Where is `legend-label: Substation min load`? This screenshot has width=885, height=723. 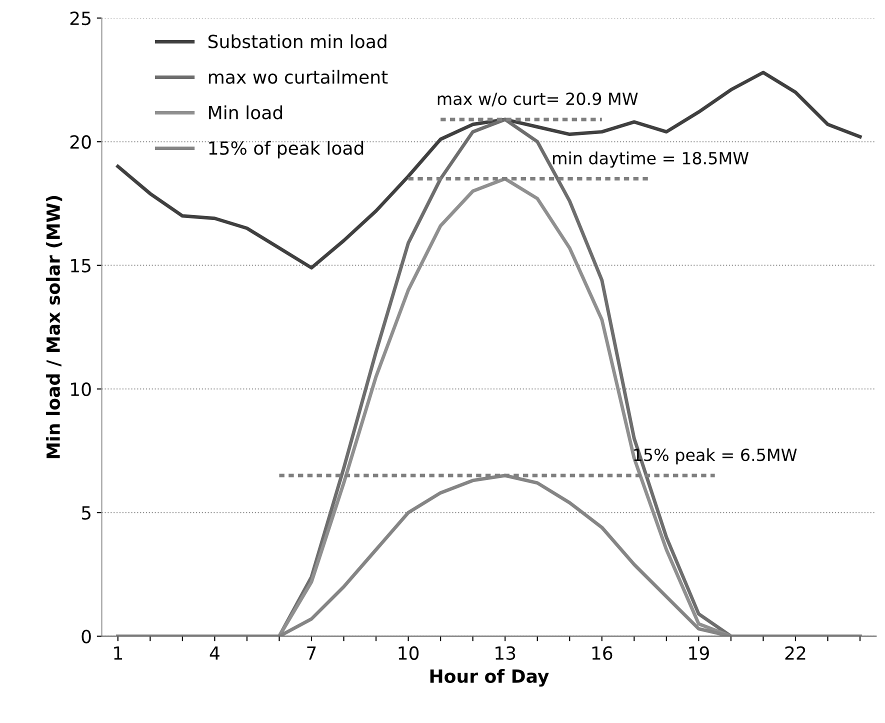
legend-label: Substation min load is located at coordinates (297, 41).